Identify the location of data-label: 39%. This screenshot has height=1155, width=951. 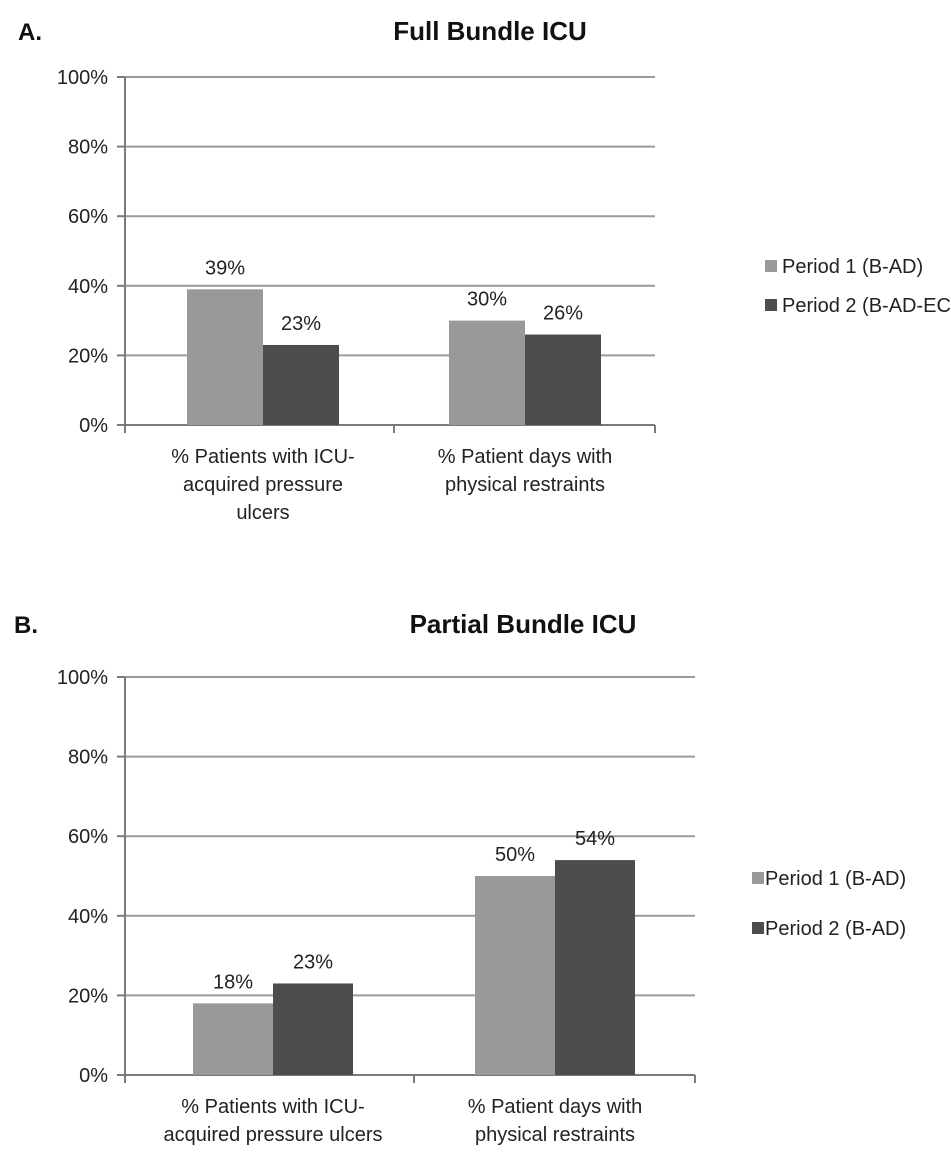
(225, 268).